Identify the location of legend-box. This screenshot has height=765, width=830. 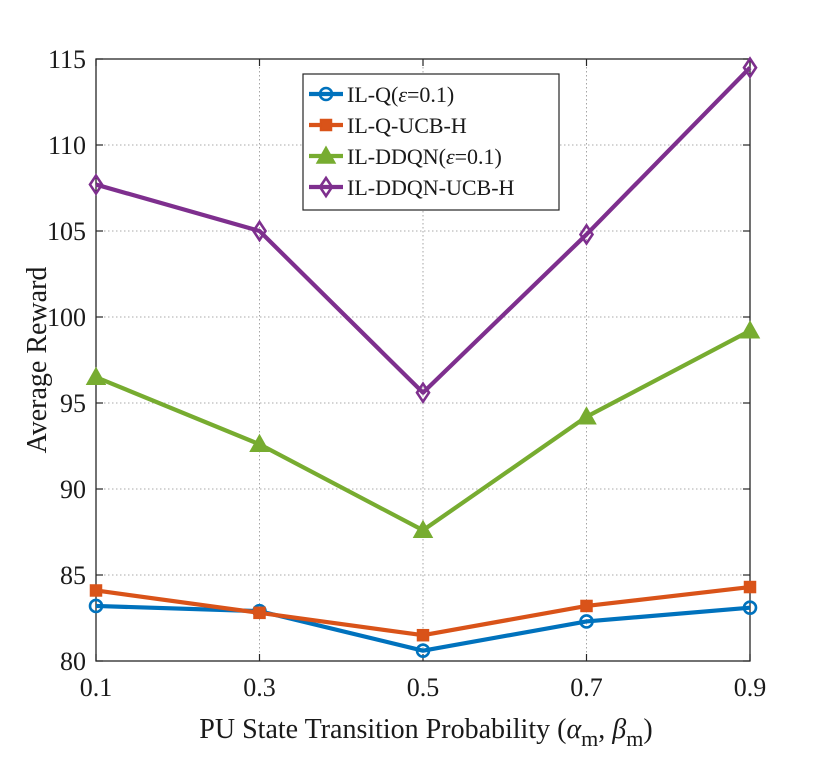
(431, 142).